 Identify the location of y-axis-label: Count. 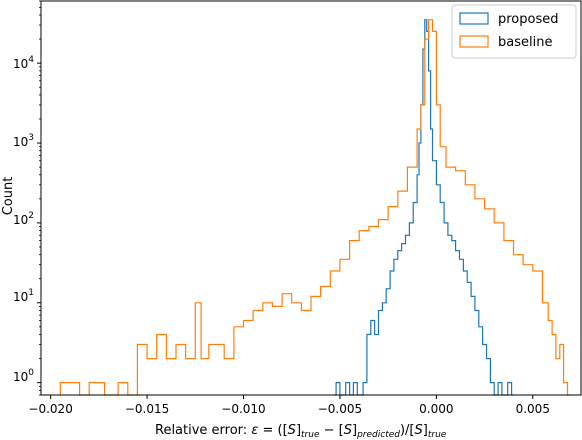
(8, 196).